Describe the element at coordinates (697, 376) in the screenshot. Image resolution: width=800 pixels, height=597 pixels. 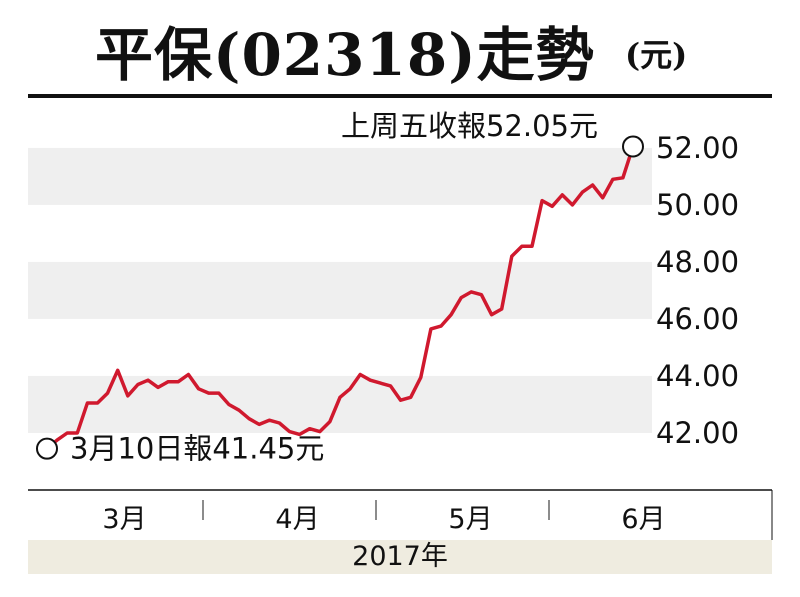
I see `y-tick-label: 44.00` at that location.